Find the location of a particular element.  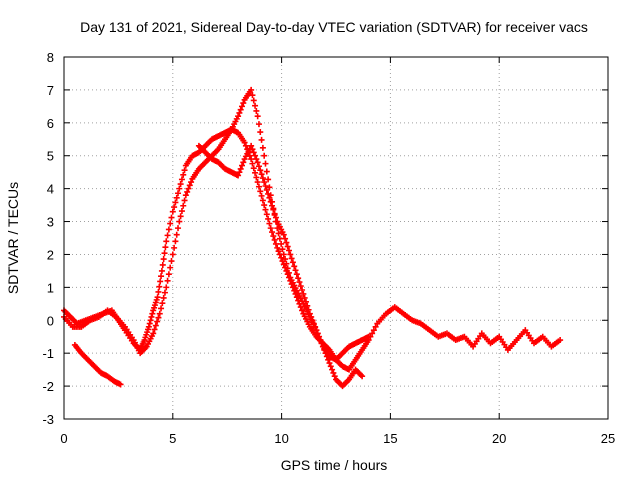

y-tick-label: 1 is located at coordinates (50, 287).